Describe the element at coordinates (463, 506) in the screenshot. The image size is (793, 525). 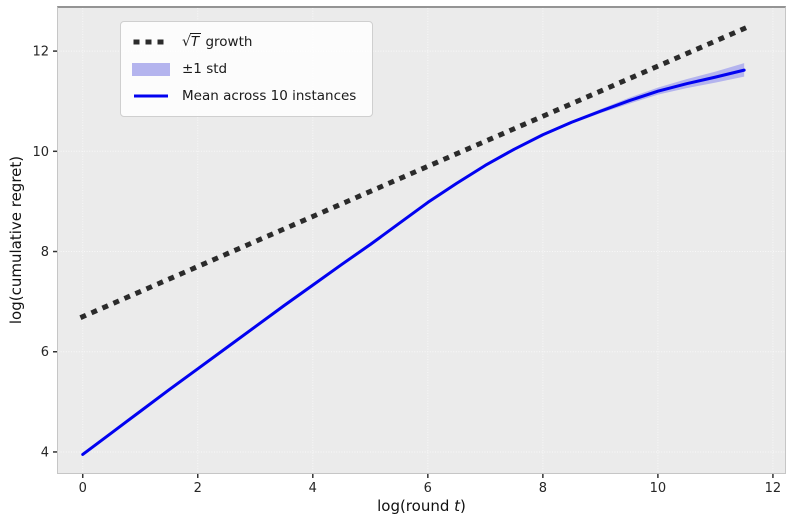
I see `x-axis-label-post: )` at that location.